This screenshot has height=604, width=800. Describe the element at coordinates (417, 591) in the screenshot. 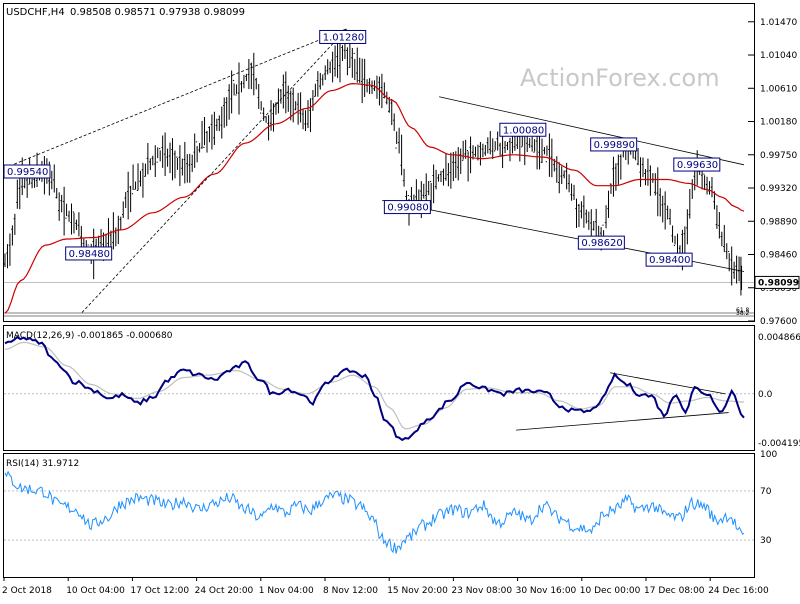

I see `time-axis-label: 15 Nov 20:00` at that location.